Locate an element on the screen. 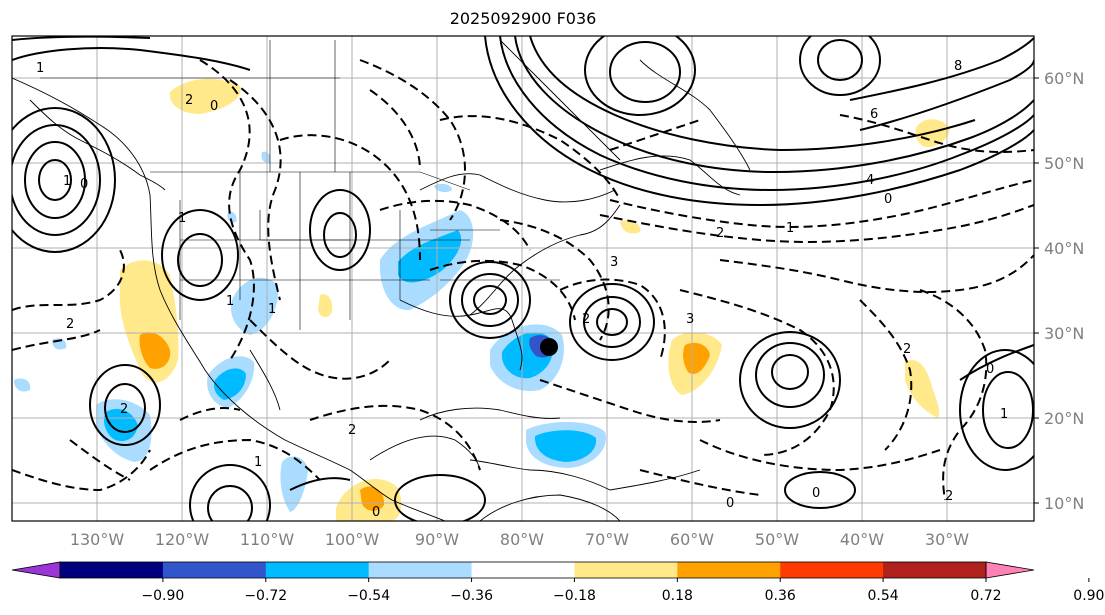 Image resolution: width=1105 pixels, height=615 pixels. colorbar-tick-label: 0.18 is located at coordinates (677, 596).